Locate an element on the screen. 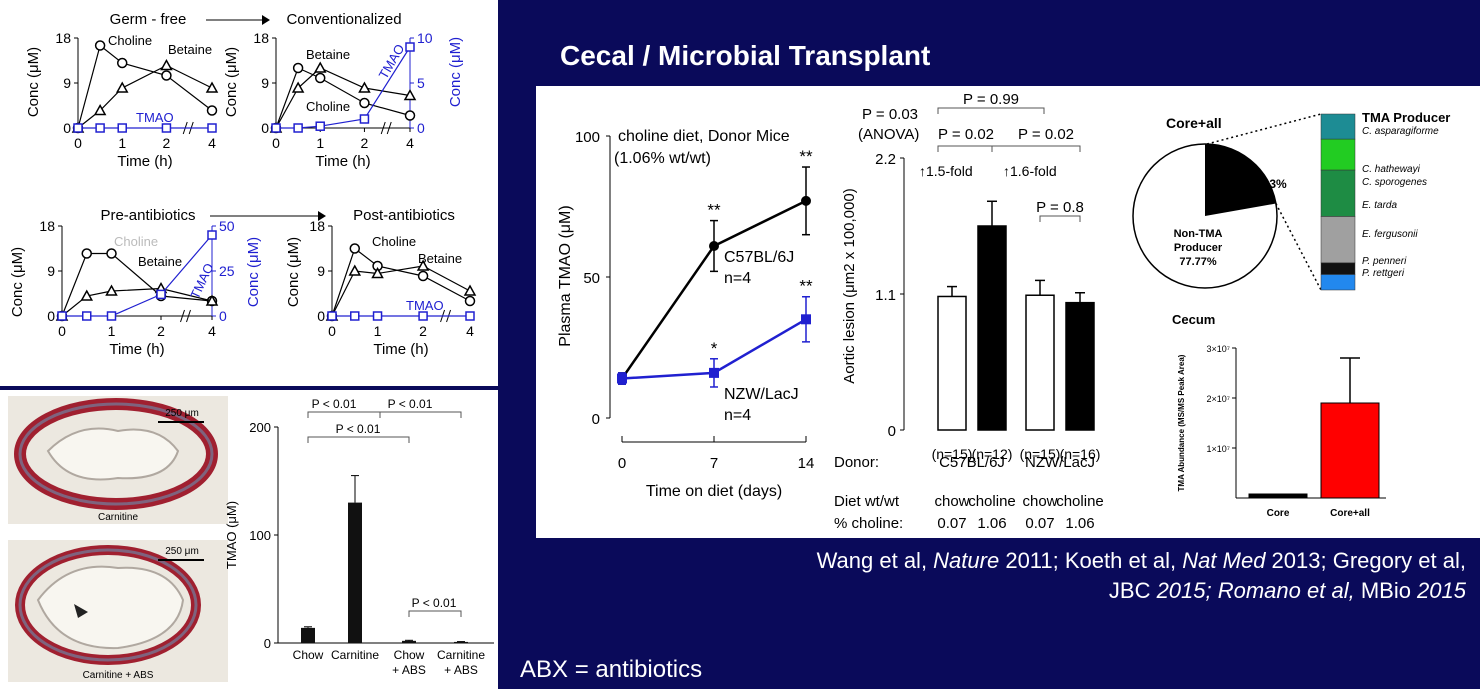 The image size is (1480, 689). citation-fragment: 2015 is located at coordinates (1438, 590).